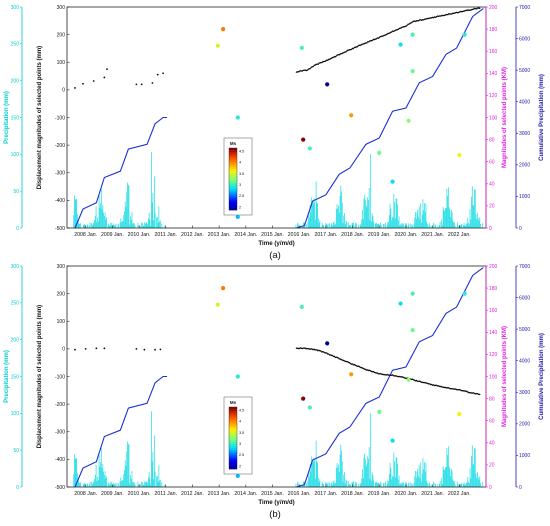 This screenshot has width=550, height=526. Describe the element at coordinates (241, 196) in the screenshot. I see `colorbar-tick-label: 2.5` at that location.